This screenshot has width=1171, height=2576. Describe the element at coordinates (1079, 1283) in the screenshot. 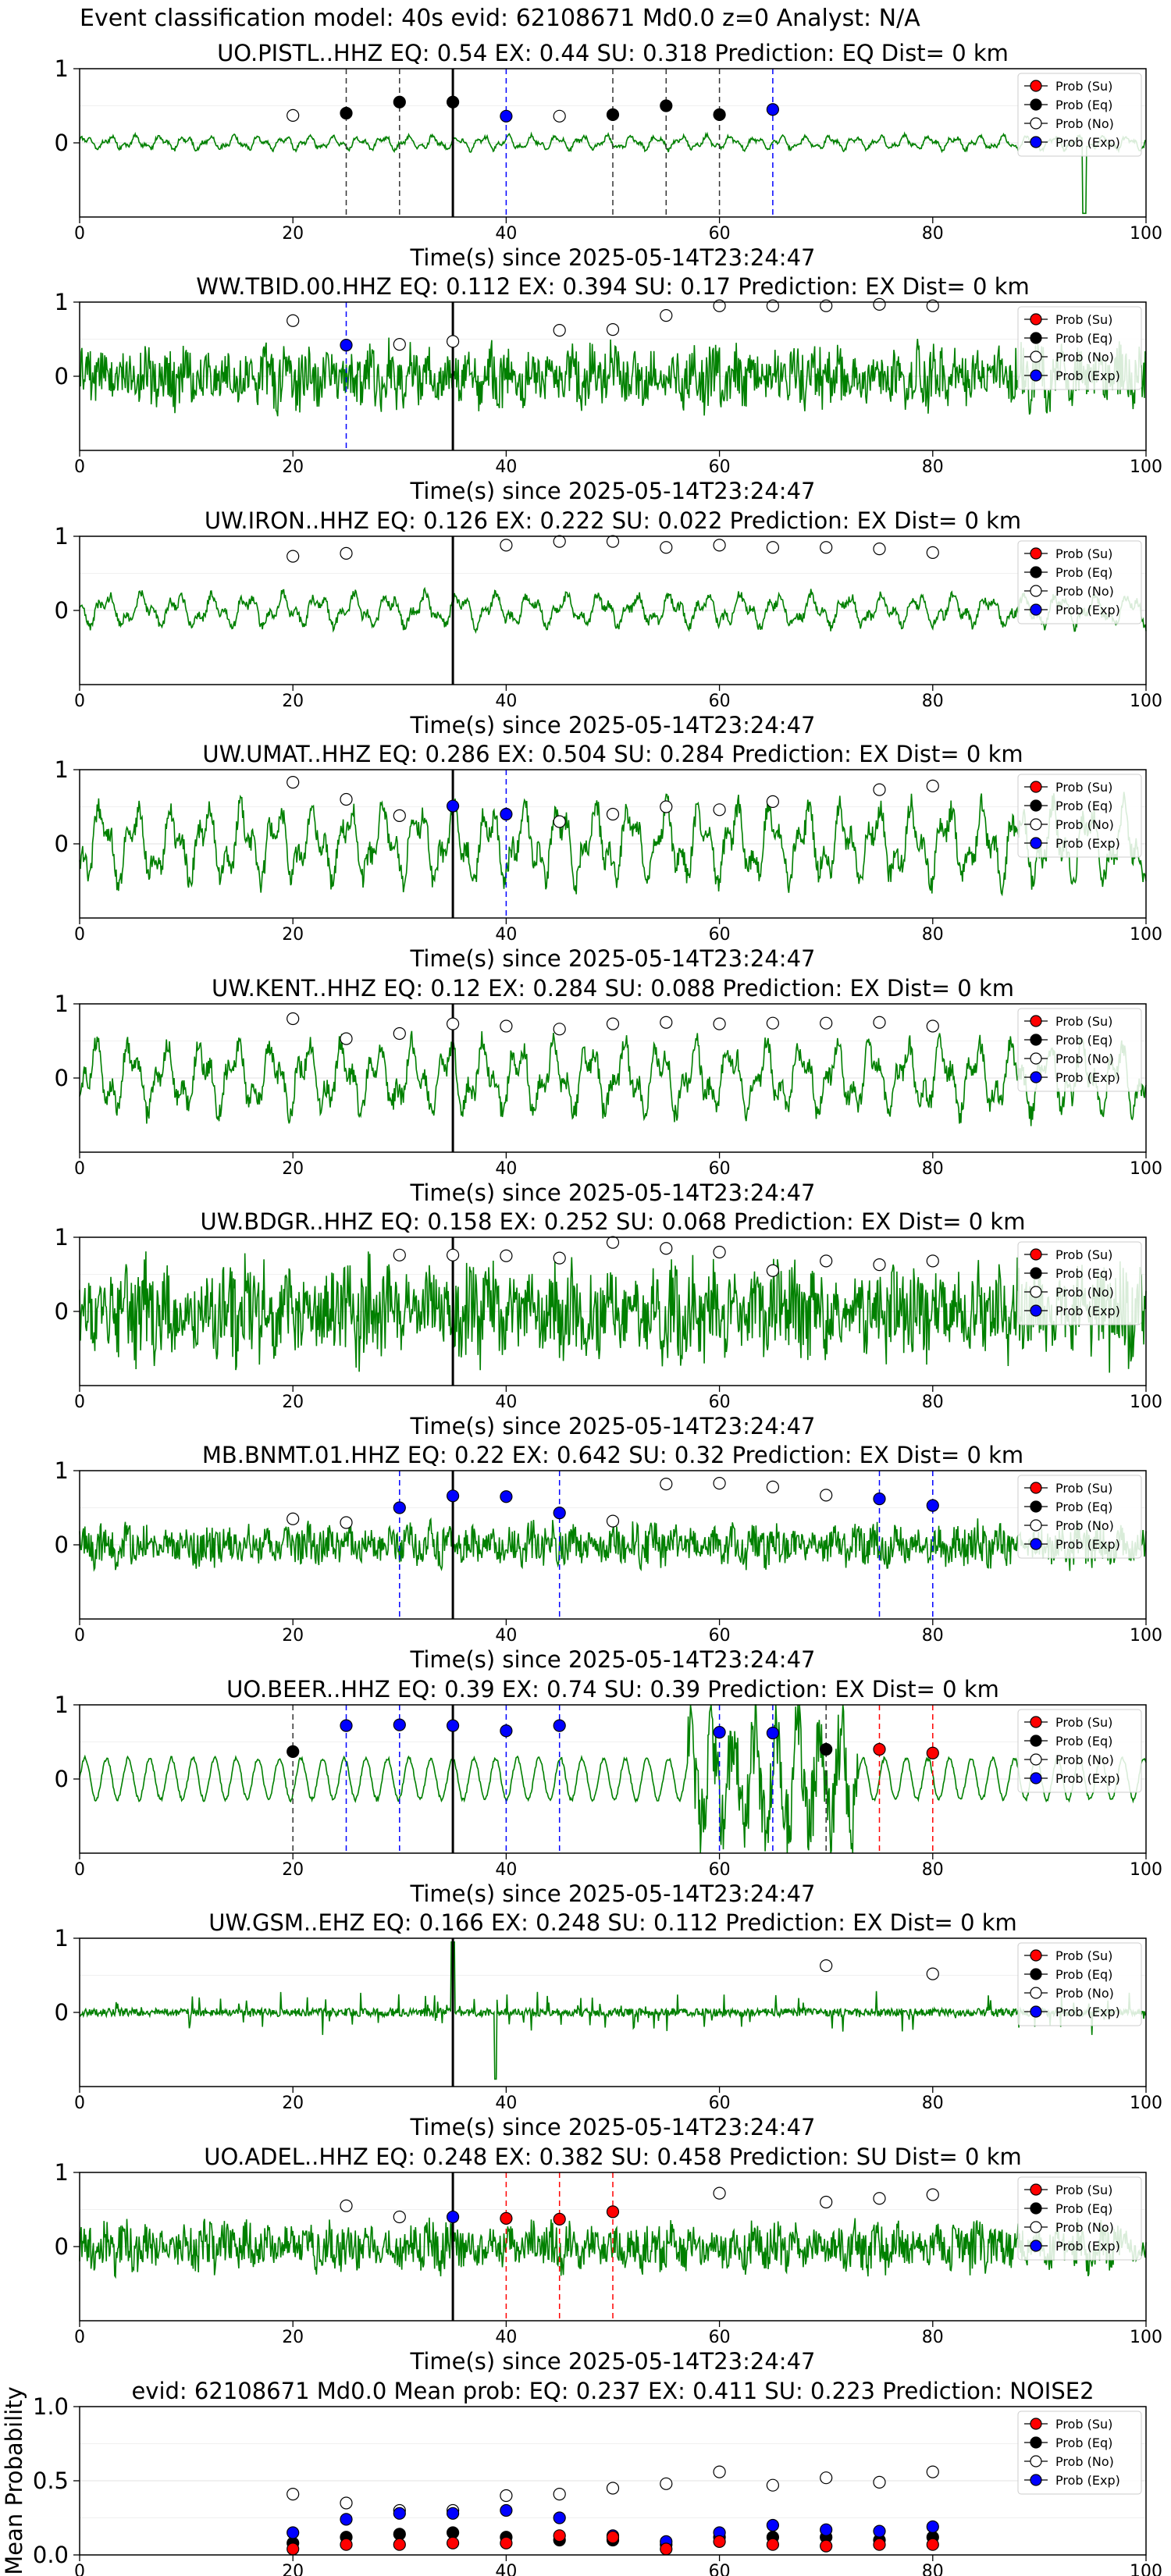

I see `legend-box` at that location.